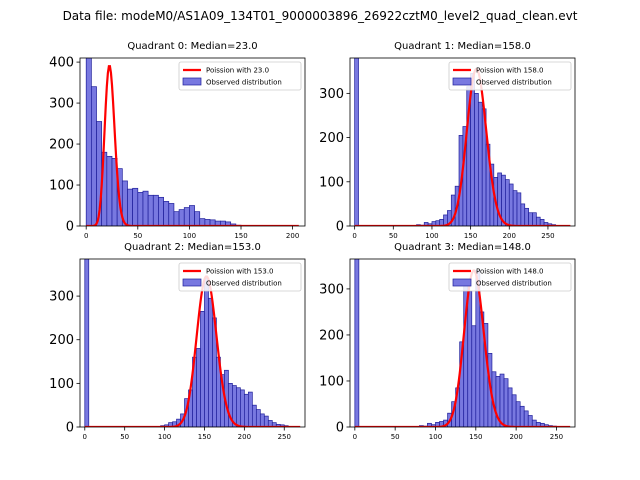  Describe the element at coordinates (192, 46) in the screenshot. I see `panel-title: Quadrant 0: Median=23.0` at that location.